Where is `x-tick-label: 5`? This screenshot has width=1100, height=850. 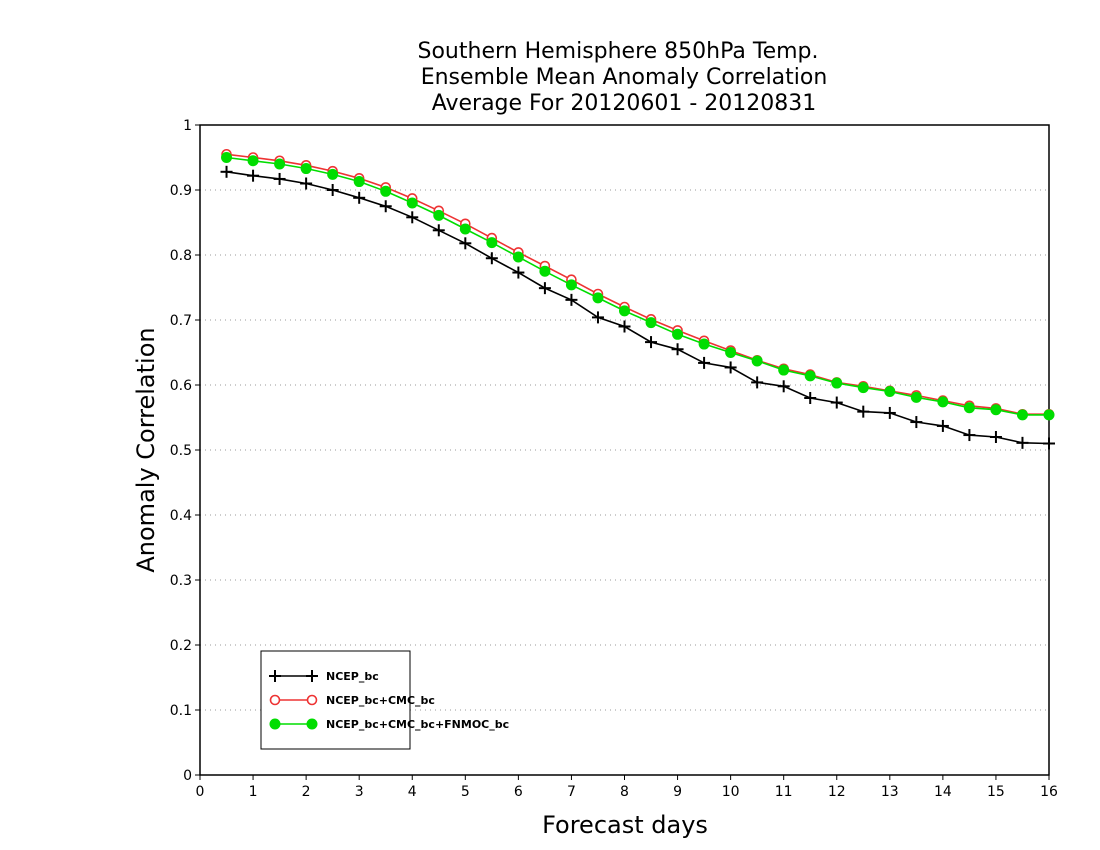
x-tick-label: 5 is located at coordinates (465, 792).